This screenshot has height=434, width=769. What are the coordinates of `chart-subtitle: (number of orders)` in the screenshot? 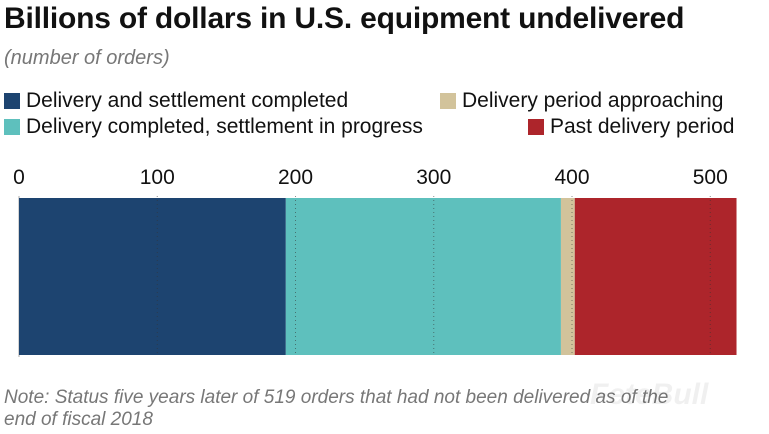 It's located at (87, 58).